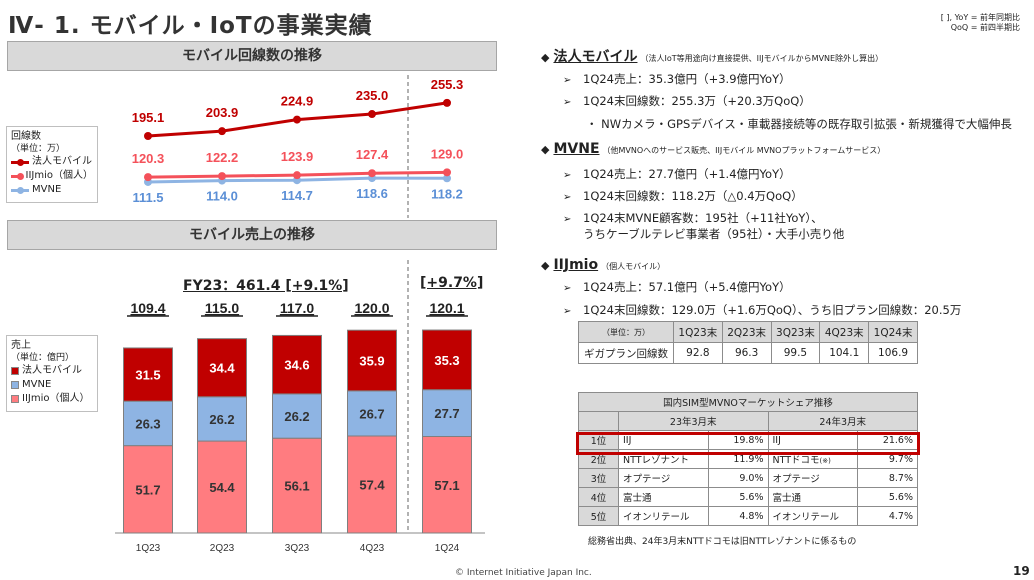 The image size is (1034, 580). I want to click on bullet: ➢ 1Q24末MVNE顧客数：195社（+11社YoY）、, so click(693, 219).